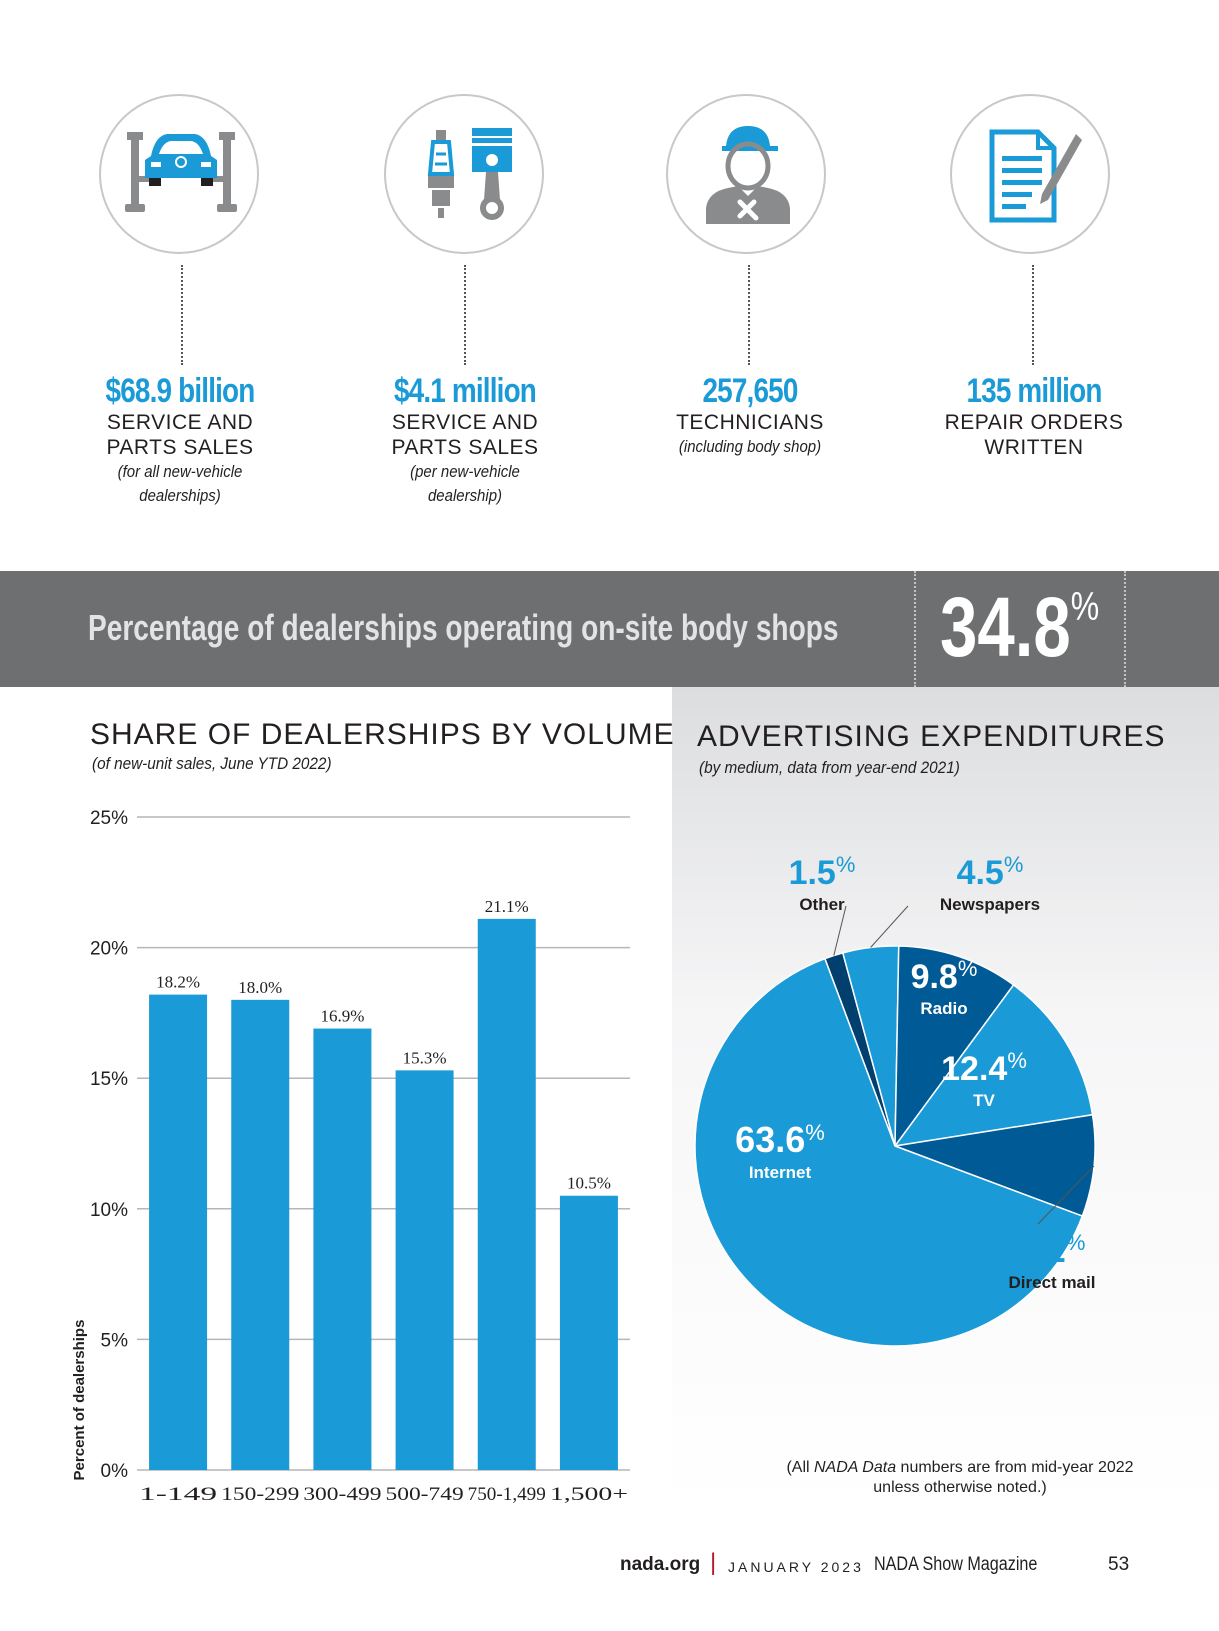 This screenshot has height=1631, width=1219. What do you see at coordinates (956, 1564) in the screenshot?
I see `footer-magazine: NADA Show Magazine` at bounding box center [956, 1564].